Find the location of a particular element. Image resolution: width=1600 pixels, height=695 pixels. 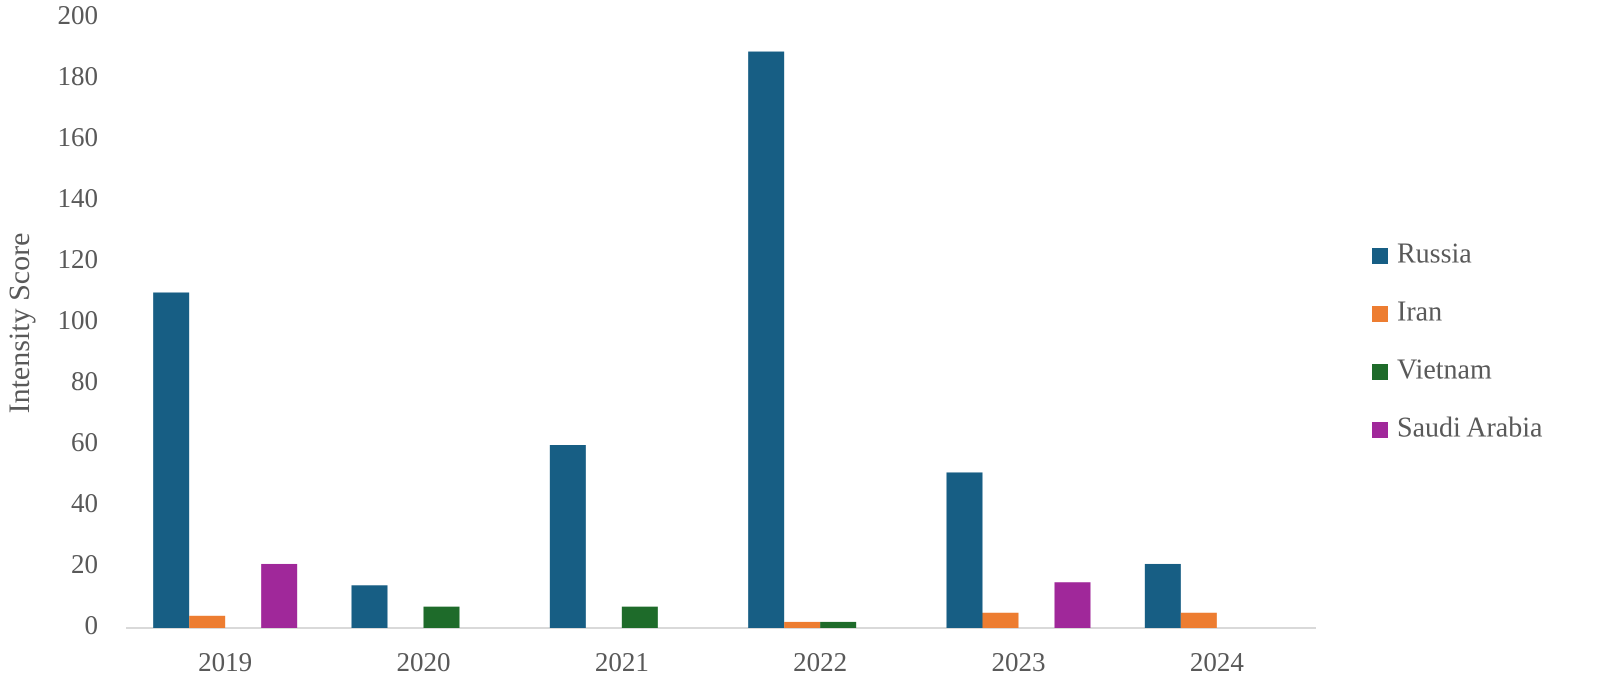

x-tick-label: 2023 is located at coordinates (1019, 662).